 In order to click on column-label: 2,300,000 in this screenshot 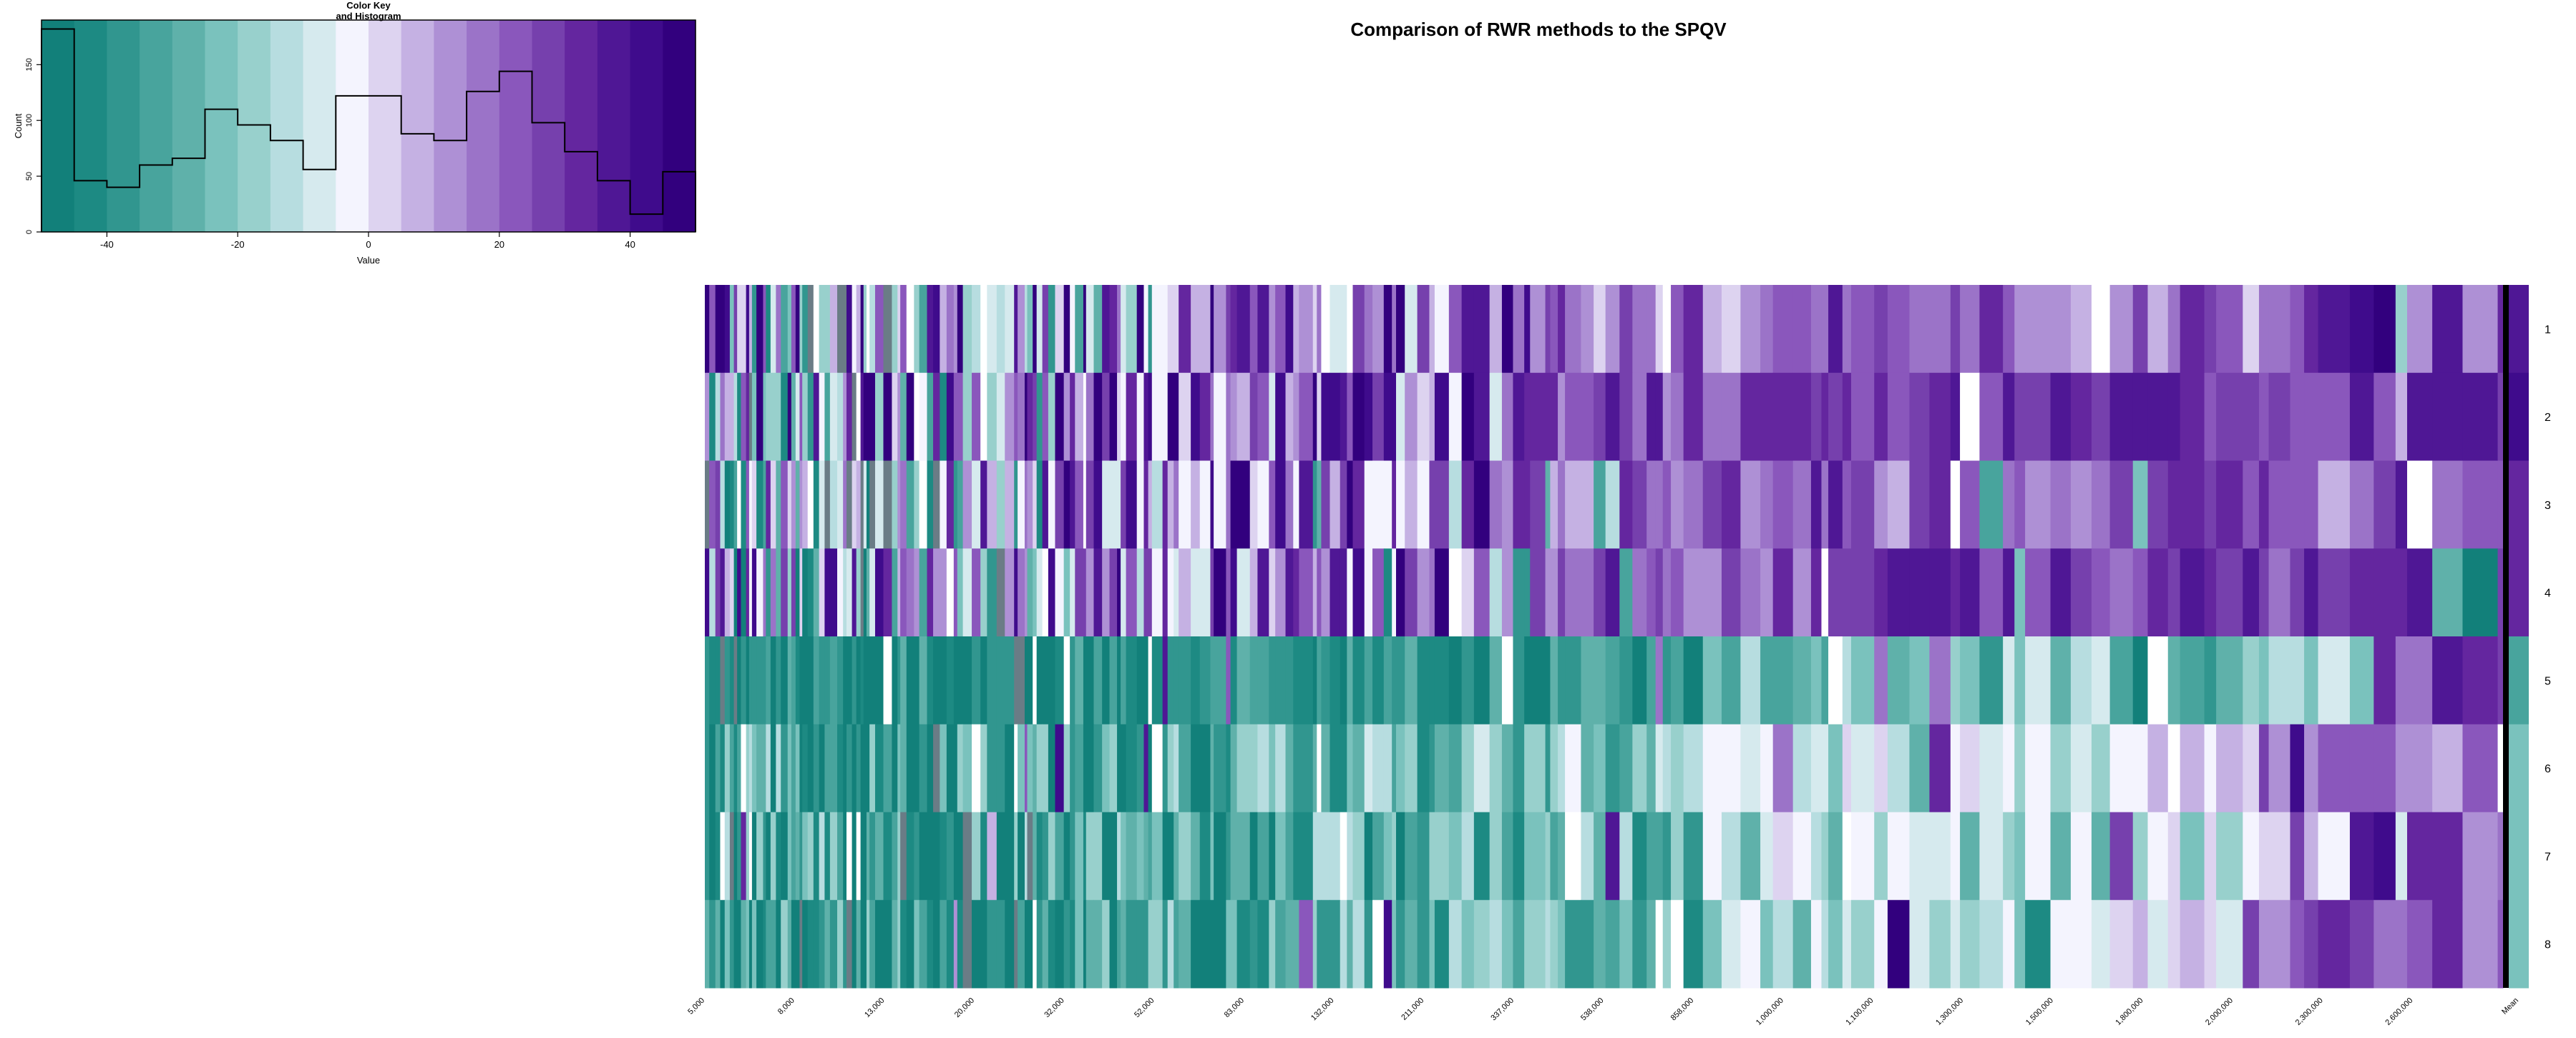, I will do `click(2309, 1012)`.